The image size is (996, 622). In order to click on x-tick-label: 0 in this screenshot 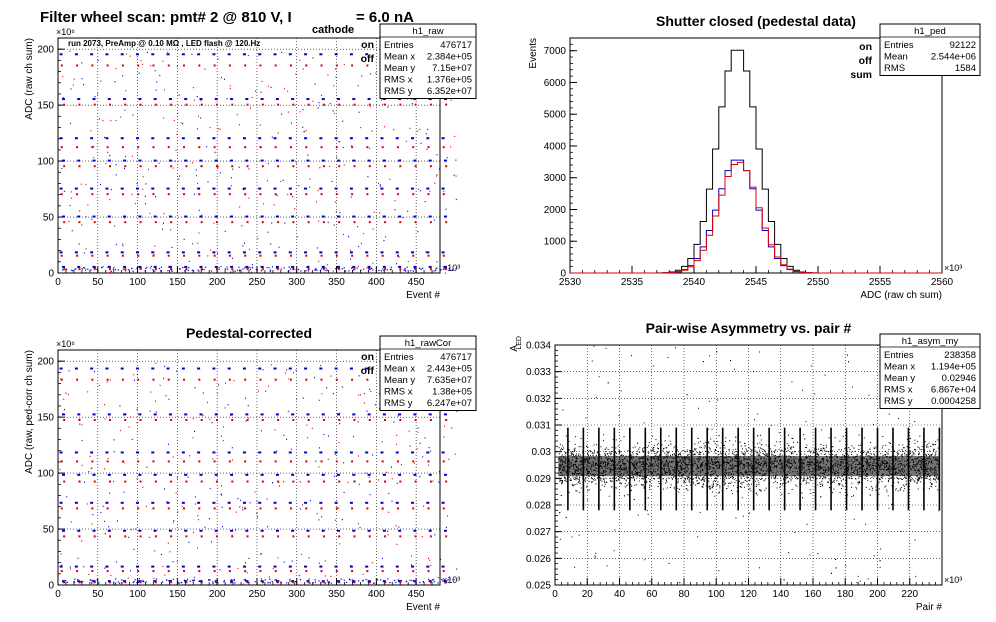, I will do `click(58, 594)`.